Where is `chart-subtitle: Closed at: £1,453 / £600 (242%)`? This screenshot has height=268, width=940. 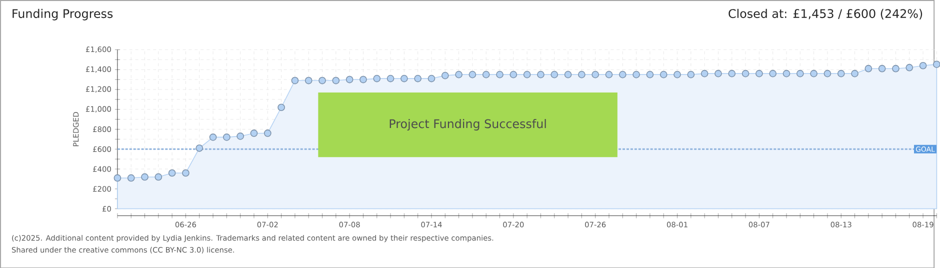
chart-subtitle: Closed at: £1,453 / £600 (242%) is located at coordinates (825, 14).